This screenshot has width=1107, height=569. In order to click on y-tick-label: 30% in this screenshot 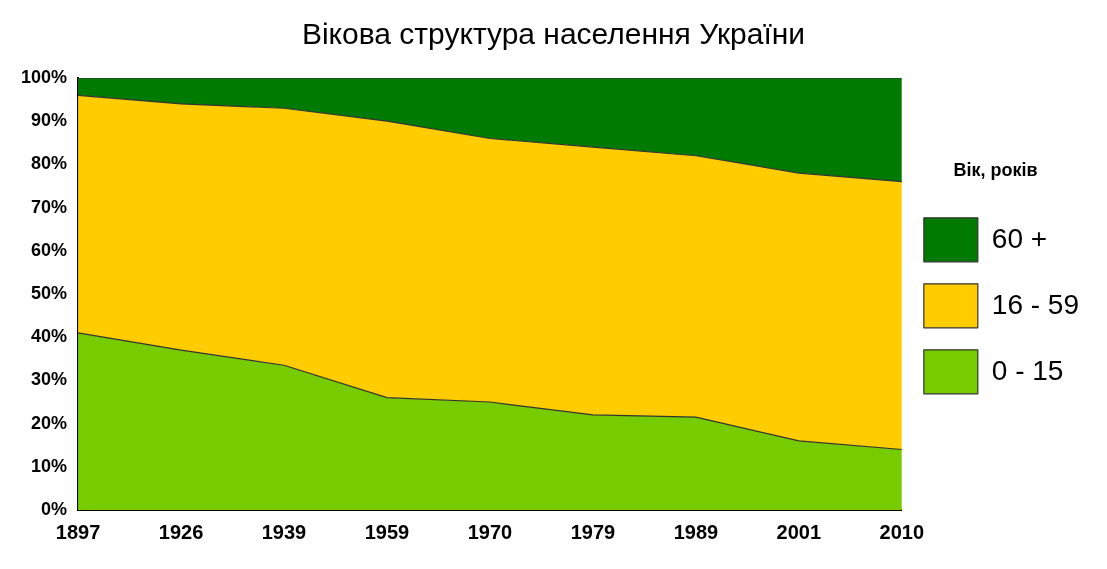, I will do `click(49, 379)`.